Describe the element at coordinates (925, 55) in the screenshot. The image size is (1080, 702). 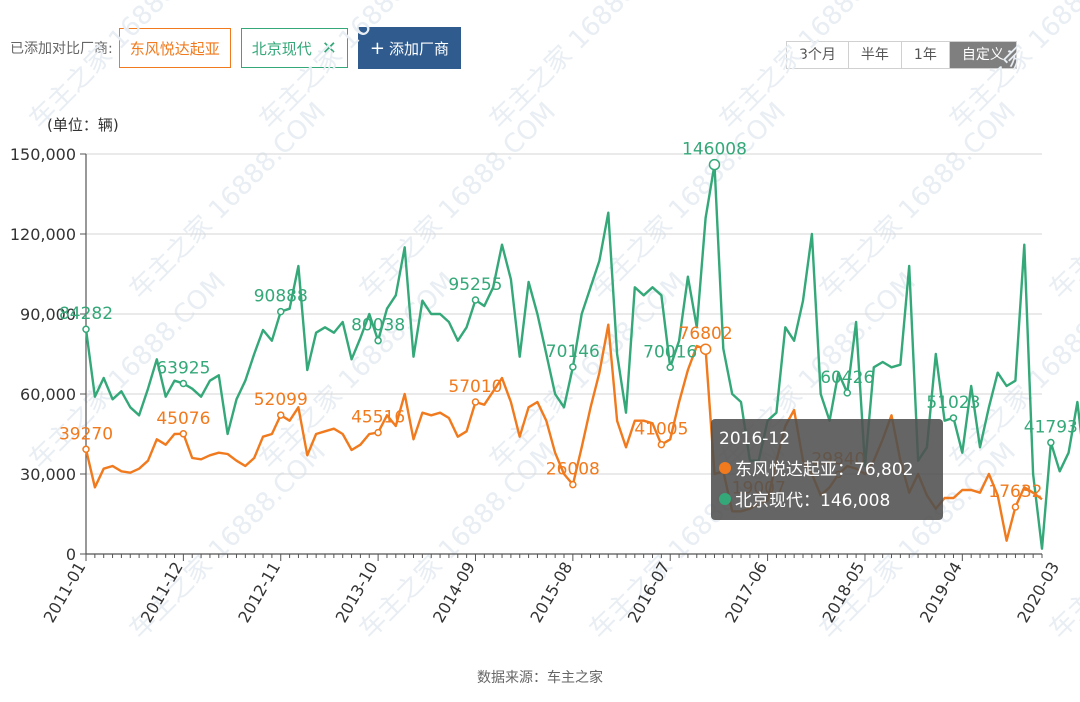
I see `tab-1-year: 1年` at that location.